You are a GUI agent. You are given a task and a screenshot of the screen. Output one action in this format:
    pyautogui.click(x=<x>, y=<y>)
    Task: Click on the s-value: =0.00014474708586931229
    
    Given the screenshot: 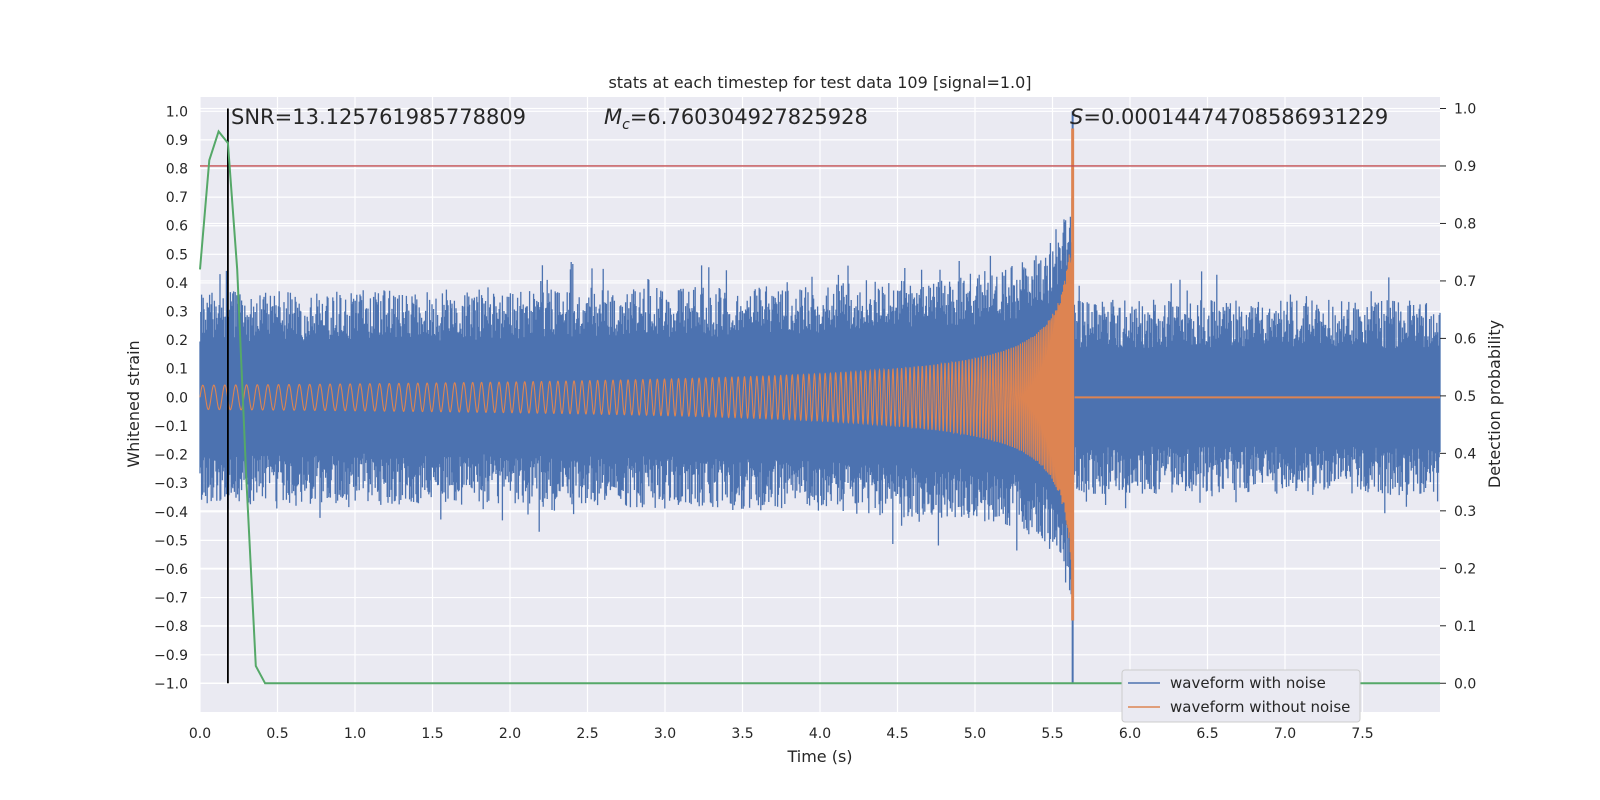 What is the action you would take?
    pyautogui.click(x=1235, y=117)
    